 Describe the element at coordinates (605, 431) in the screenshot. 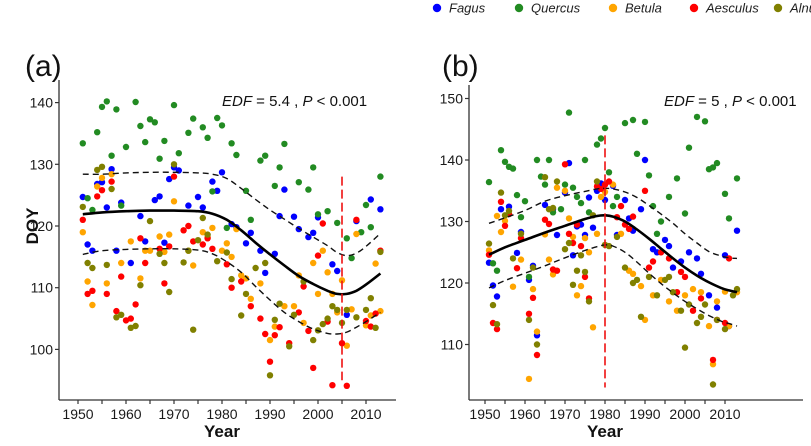

I see `x-axis-title-b: Year` at that location.